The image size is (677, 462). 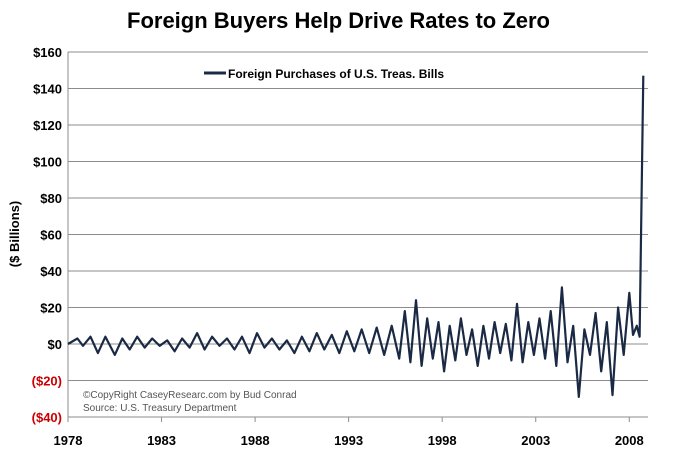 I want to click on y-tick-labels: $160 $140 $120 $100 $80 $60 $40 $20 $0 ($20) ($40), so click(x=47, y=235).